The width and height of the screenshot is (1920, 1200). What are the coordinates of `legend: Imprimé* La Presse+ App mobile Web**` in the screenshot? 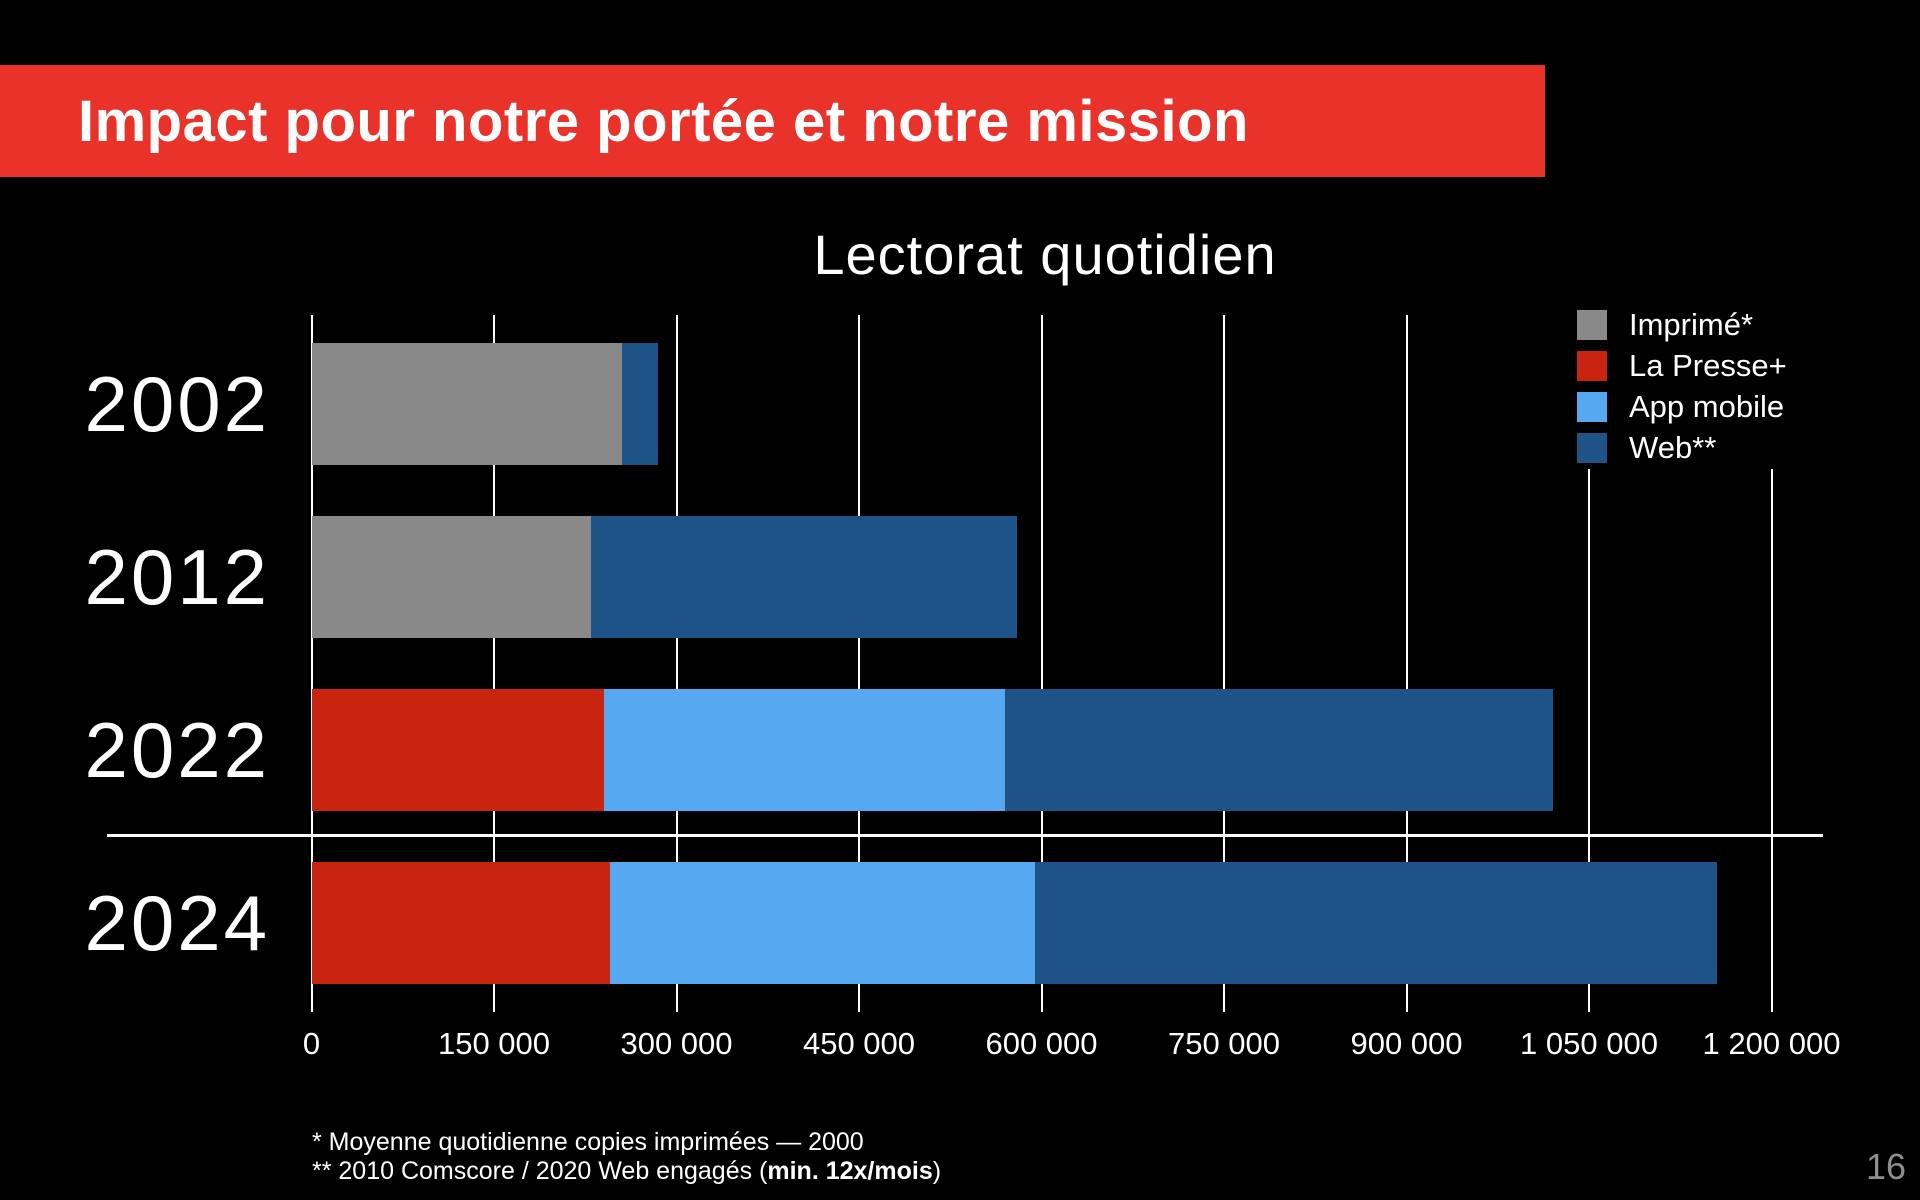 It's located at (1698, 387).